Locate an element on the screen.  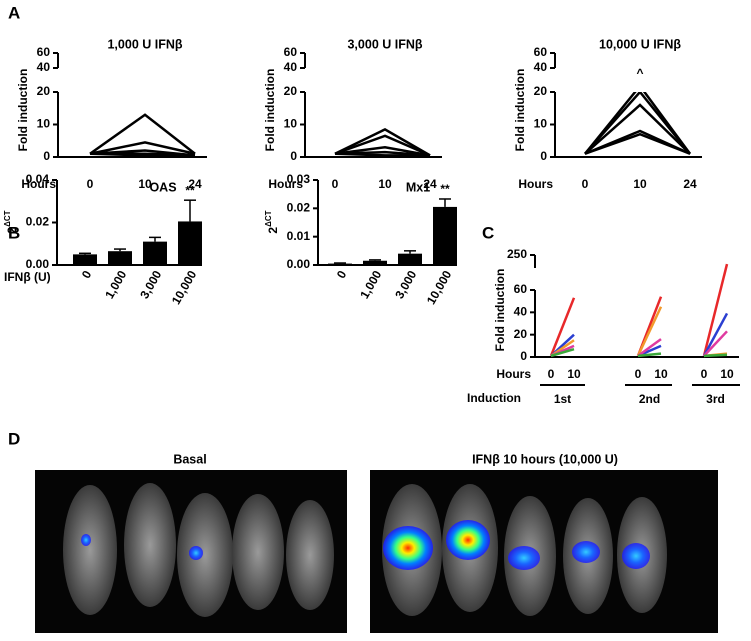
x-tick-label: 10,000 is located at coordinates (184, 287).